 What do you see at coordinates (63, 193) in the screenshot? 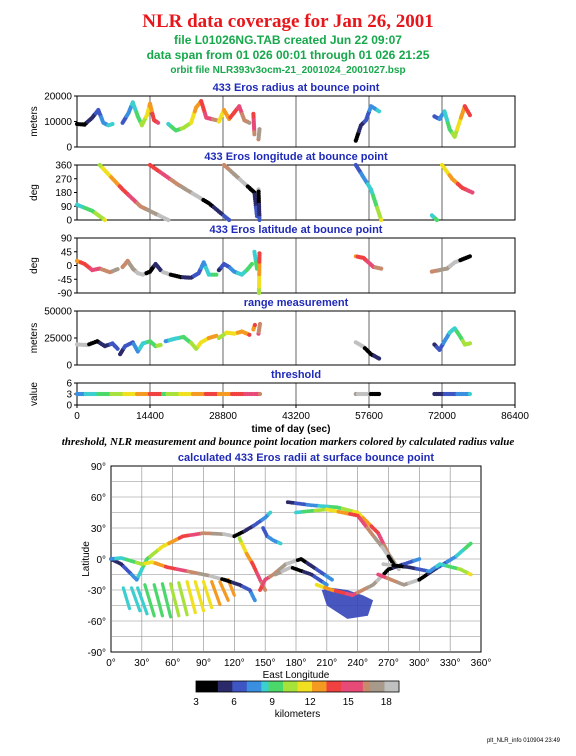
I see `y-tick-label: 180` at bounding box center [63, 193].